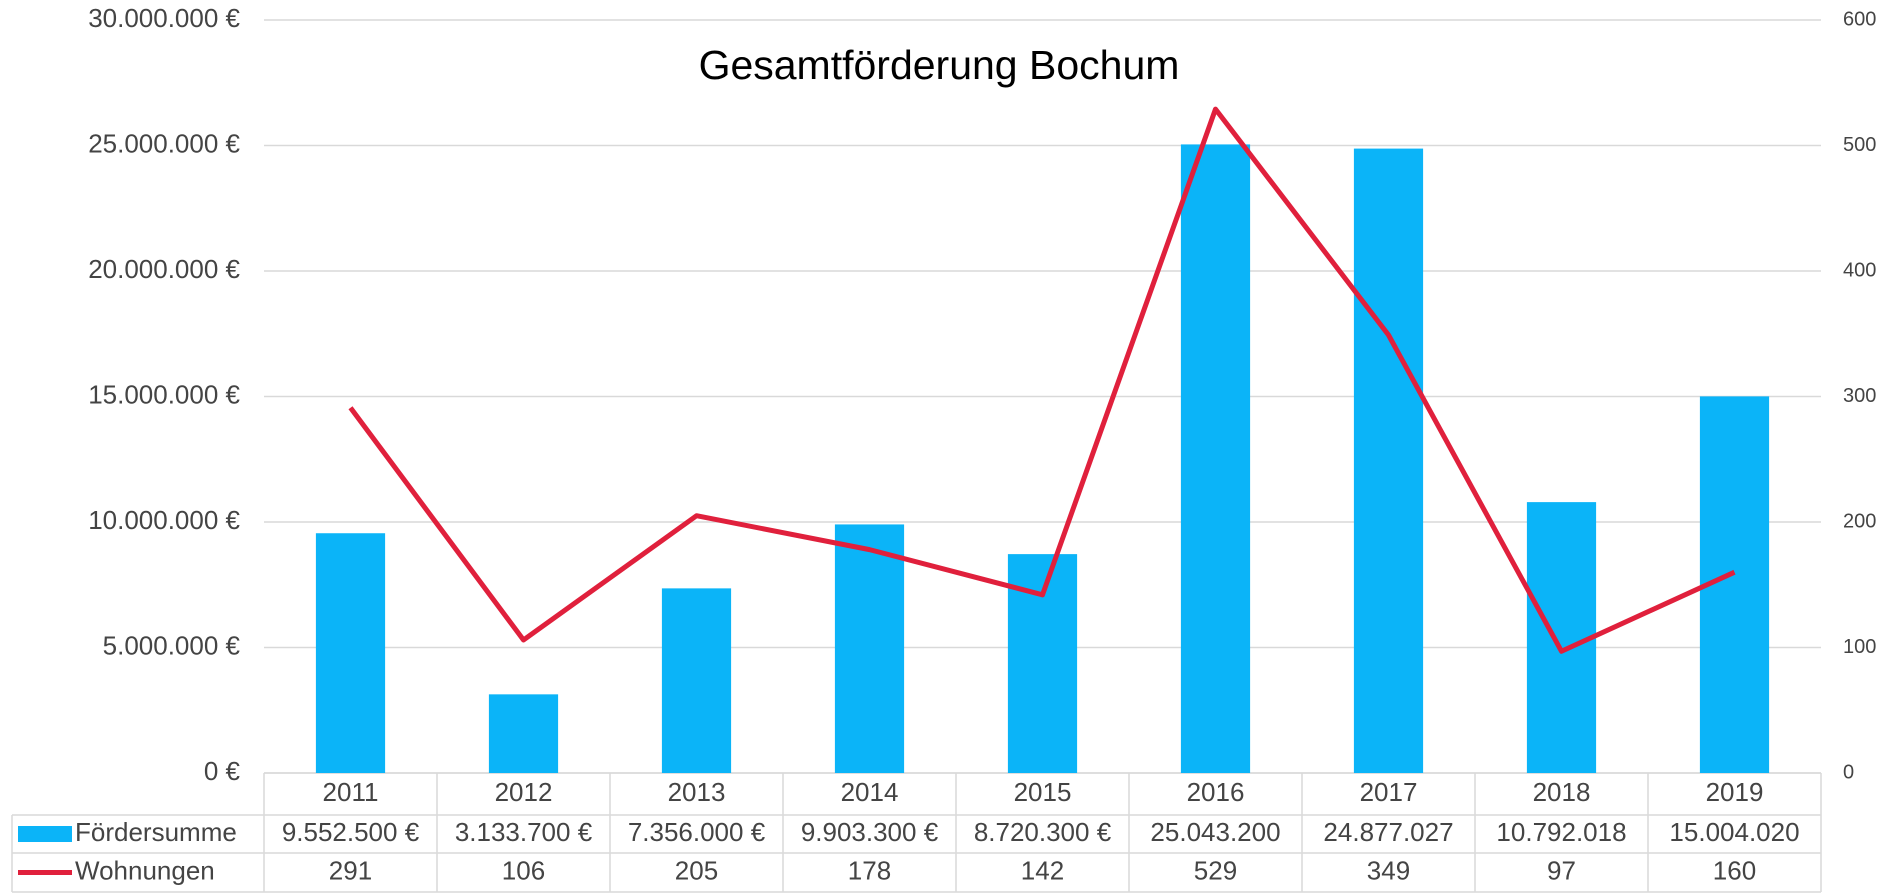 This screenshot has width=1885, height=894. What do you see at coordinates (1735, 792) in the screenshot?
I see `x-tick-label: 2019` at bounding box center [1735, 792].